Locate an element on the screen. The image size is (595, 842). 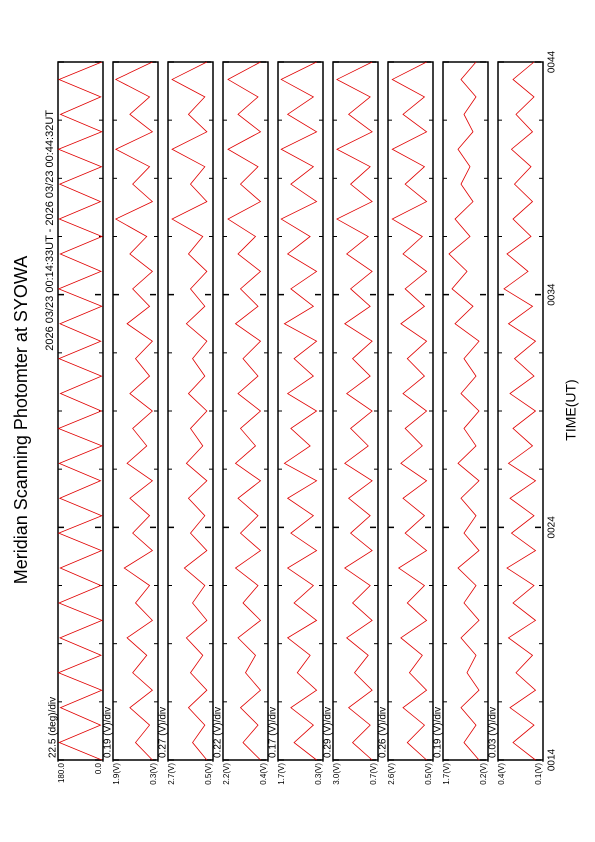
x-tick-label: 0044 is located at coordinates (552, 61).